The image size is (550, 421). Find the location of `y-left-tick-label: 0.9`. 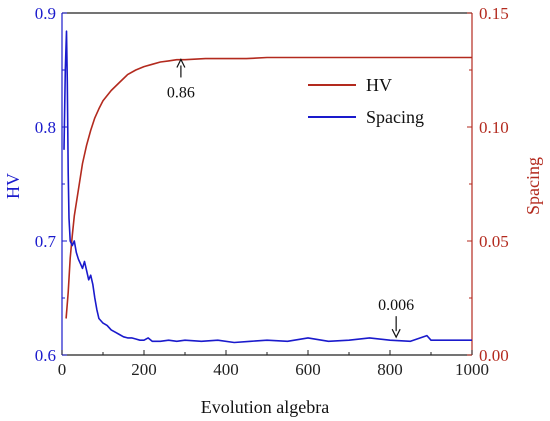

y-left-tick-label: 0.9 is located at coordinates (45, 13).